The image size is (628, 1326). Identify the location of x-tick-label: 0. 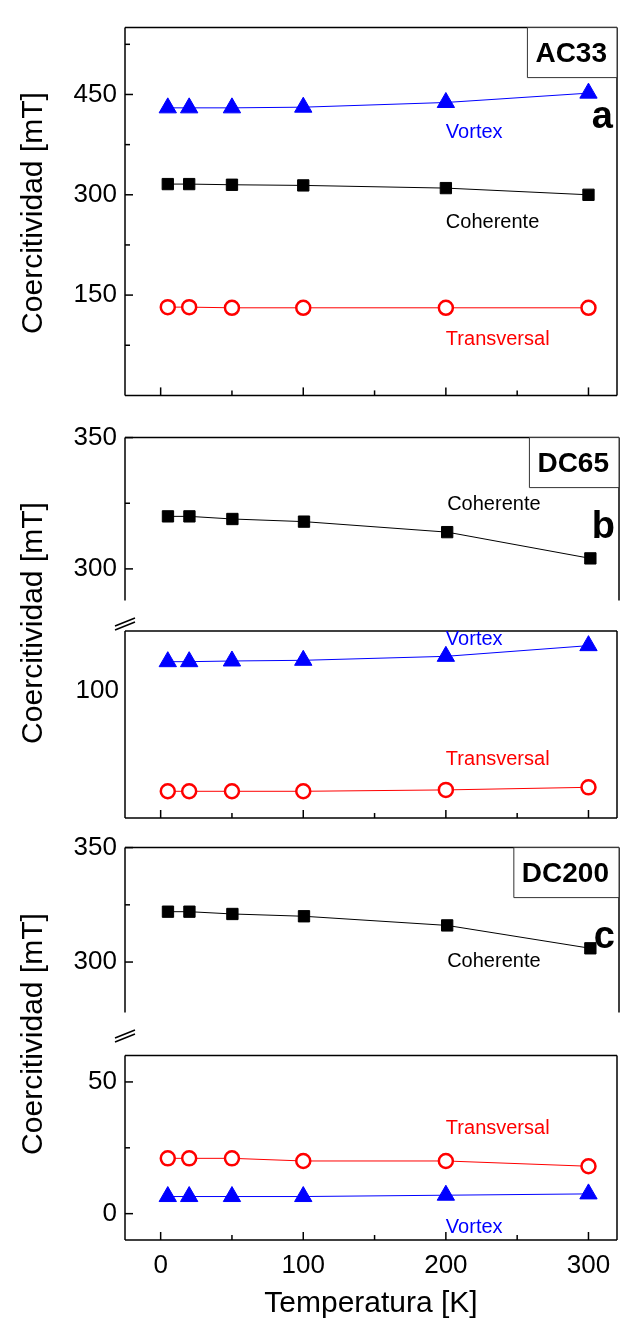
(160, 1263).